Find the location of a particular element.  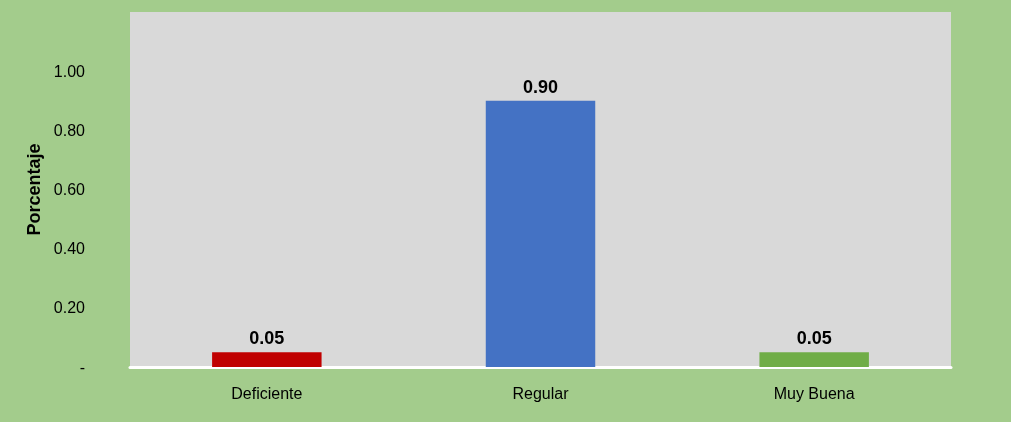

y-tick-label: - is located at coordinates (82, 367).